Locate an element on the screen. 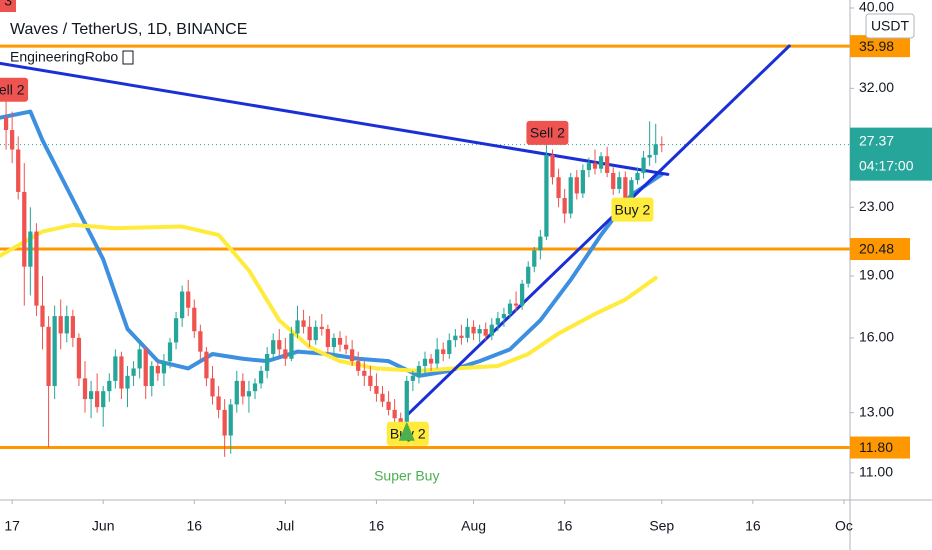 Image resolution: width=932 pixels, height=550 pixels. x-tick-label: Aug is located at coordinates (473, 526).